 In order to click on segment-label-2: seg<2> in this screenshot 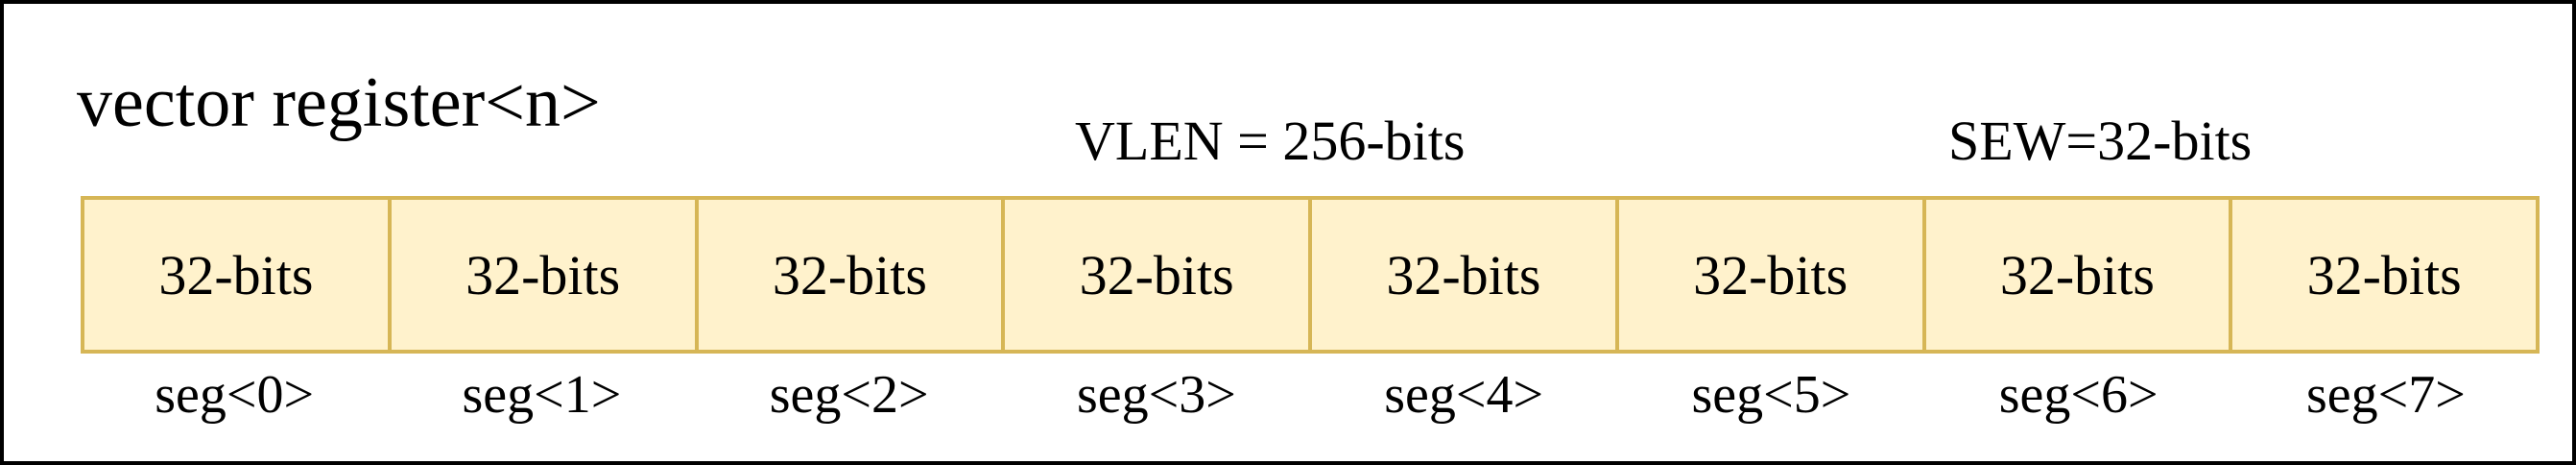, I will do `click(849, 395)`.